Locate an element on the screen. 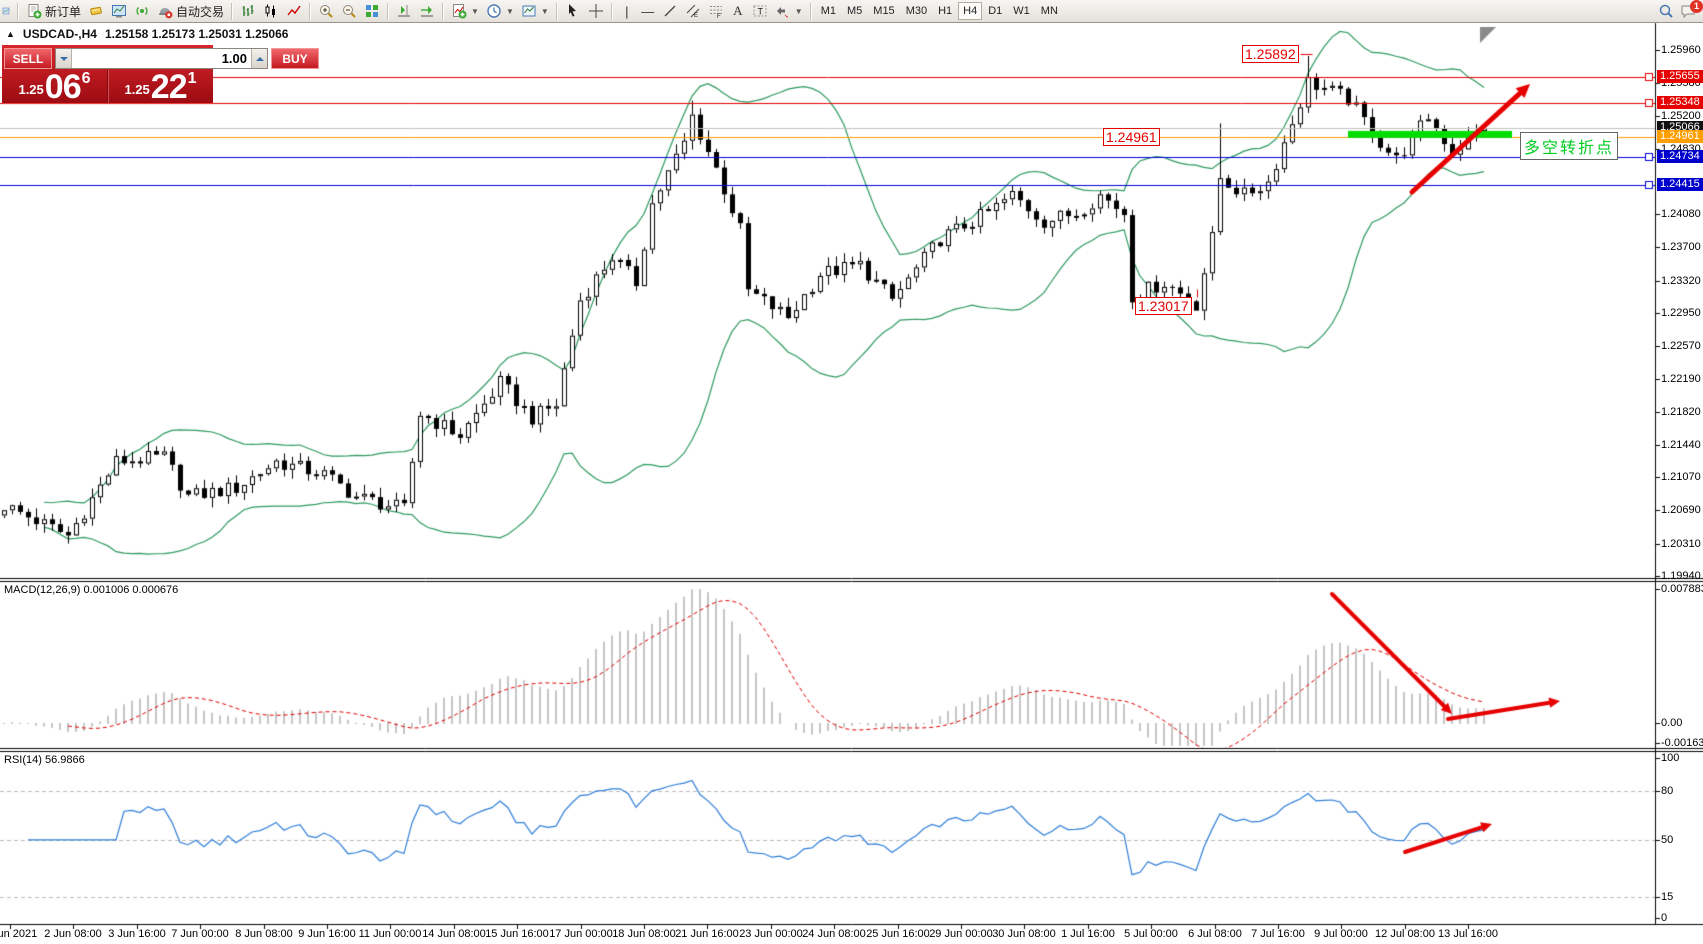  cursor-tool-button is located at coordinates (573, 11).